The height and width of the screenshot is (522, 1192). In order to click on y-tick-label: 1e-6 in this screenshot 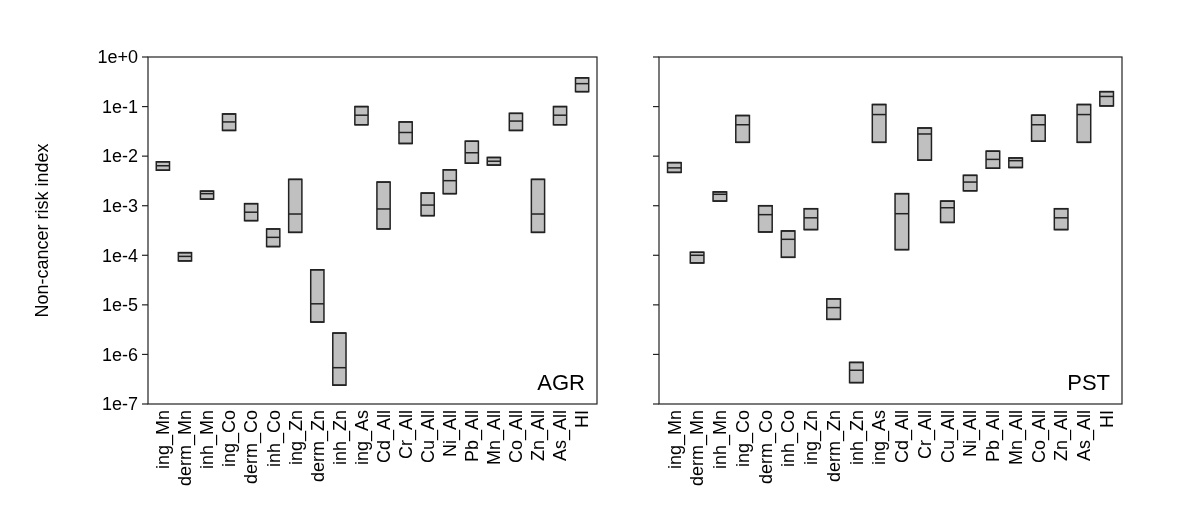, I will do `click(119, 354)`.